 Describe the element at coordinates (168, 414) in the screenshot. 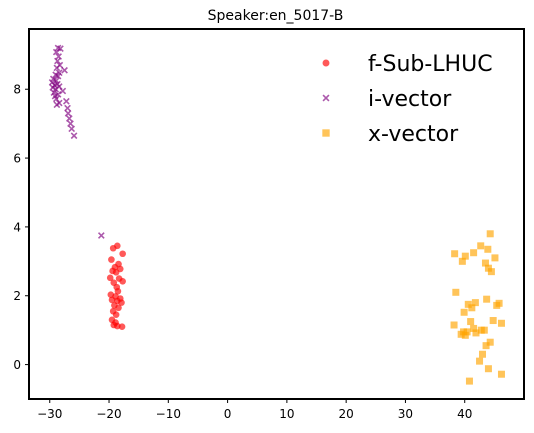

I see `x-tick-label: −10` at that location.